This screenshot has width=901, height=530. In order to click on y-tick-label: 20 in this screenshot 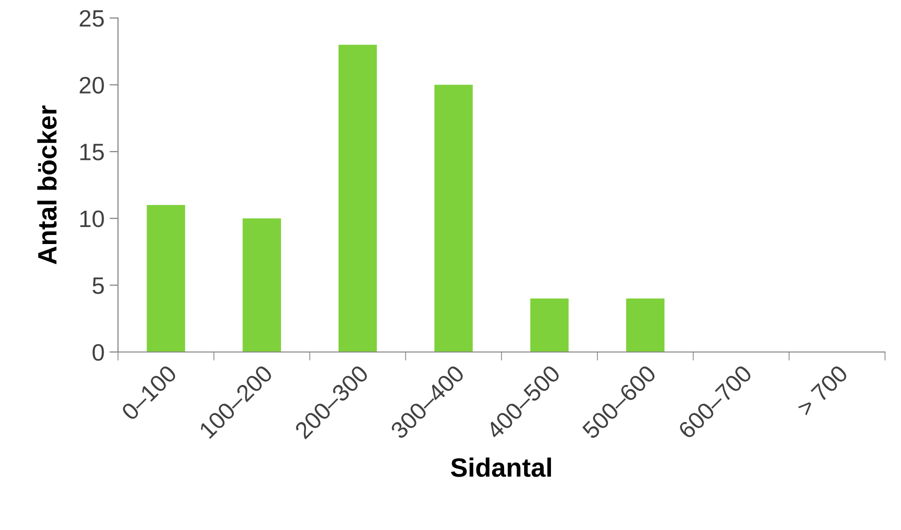, I will do `click(92, 85)`.